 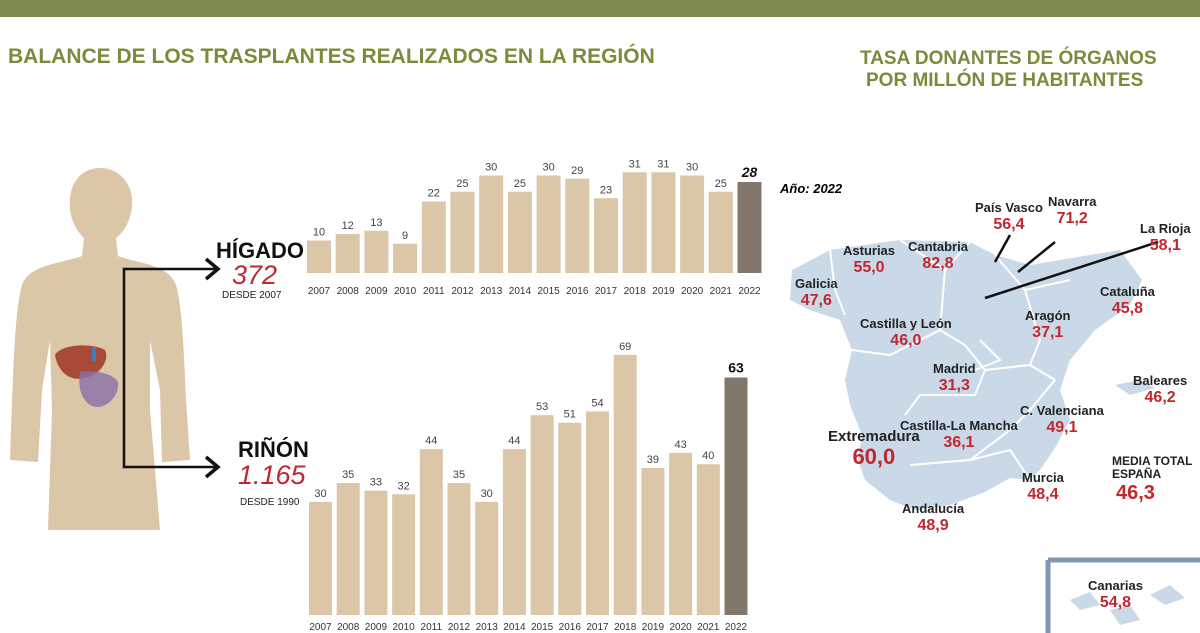 I want to click on x-tick-2016: 2016, so click(x=570, y=627).